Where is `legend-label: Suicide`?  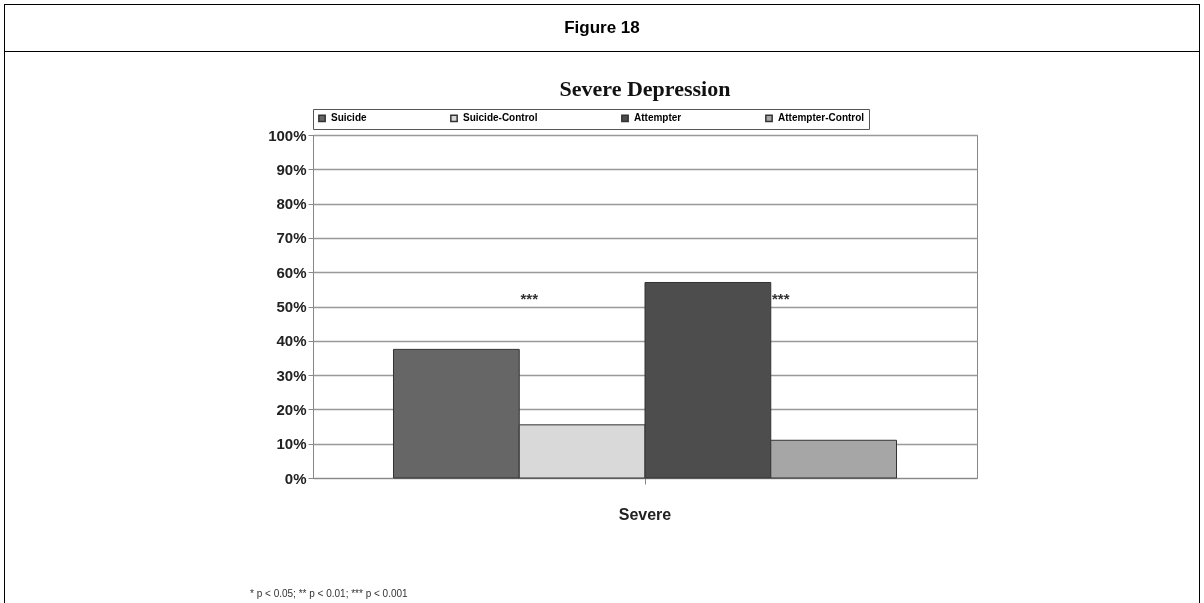 legend-label: Suicide is located at coordinates (349, 118).